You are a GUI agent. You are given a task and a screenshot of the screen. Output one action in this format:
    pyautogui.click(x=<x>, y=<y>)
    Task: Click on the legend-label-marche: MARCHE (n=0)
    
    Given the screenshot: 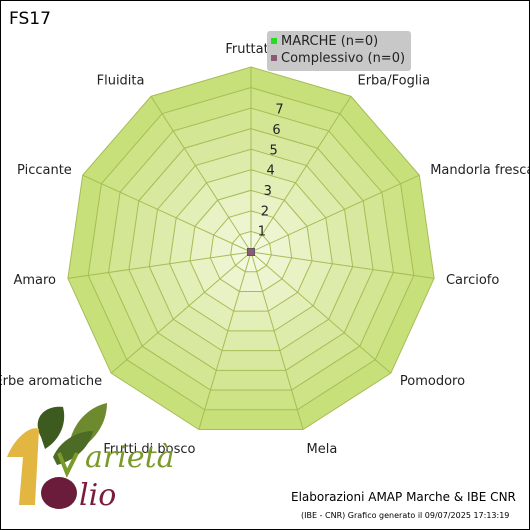 What is the action you would take?
    pyautogui.click(x=330, y=41)
    